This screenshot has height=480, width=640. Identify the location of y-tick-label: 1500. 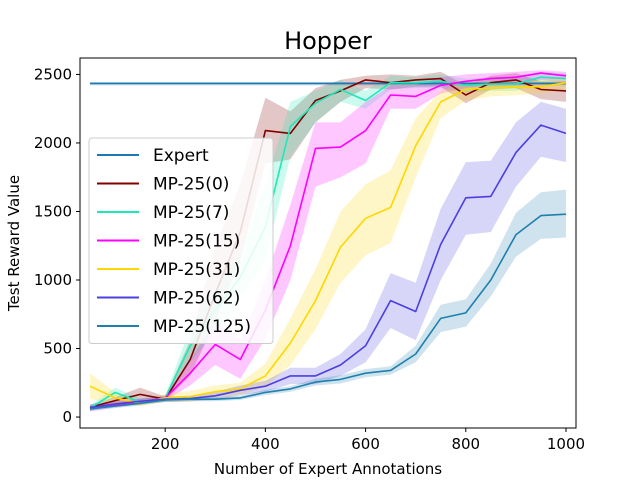
(53, 211).